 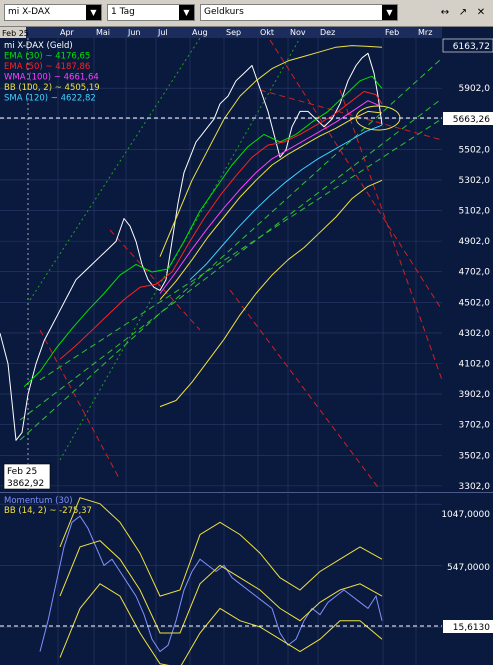 I want to click on legend-entry: EMA (30) ~ 4176,65, so click(x=47, y=57).